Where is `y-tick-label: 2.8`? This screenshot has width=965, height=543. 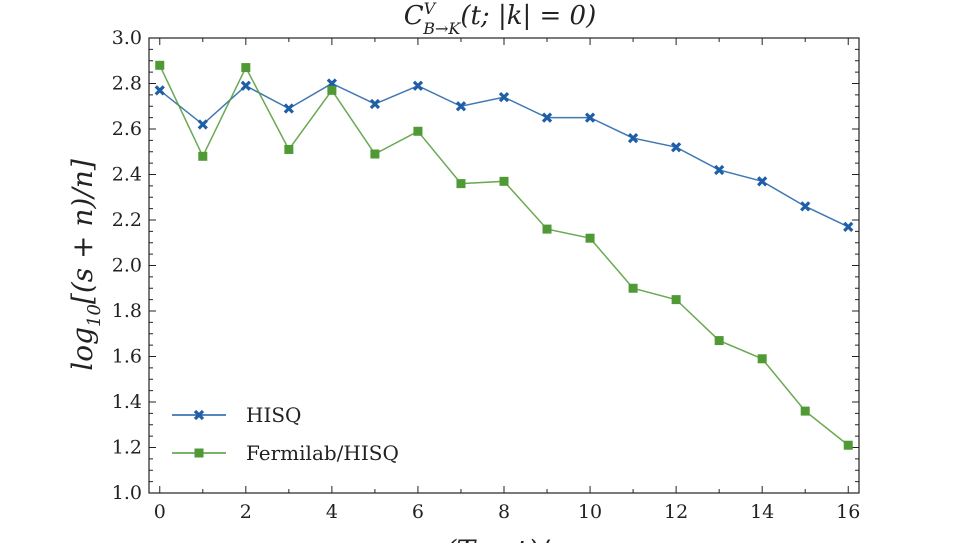 y-tick-label: 2.8 is located at coordinates (127, 84).